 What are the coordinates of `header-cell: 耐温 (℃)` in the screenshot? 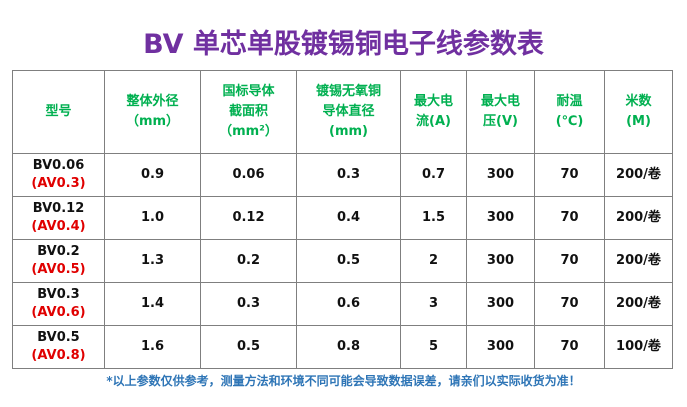 It's located at (569, 112).